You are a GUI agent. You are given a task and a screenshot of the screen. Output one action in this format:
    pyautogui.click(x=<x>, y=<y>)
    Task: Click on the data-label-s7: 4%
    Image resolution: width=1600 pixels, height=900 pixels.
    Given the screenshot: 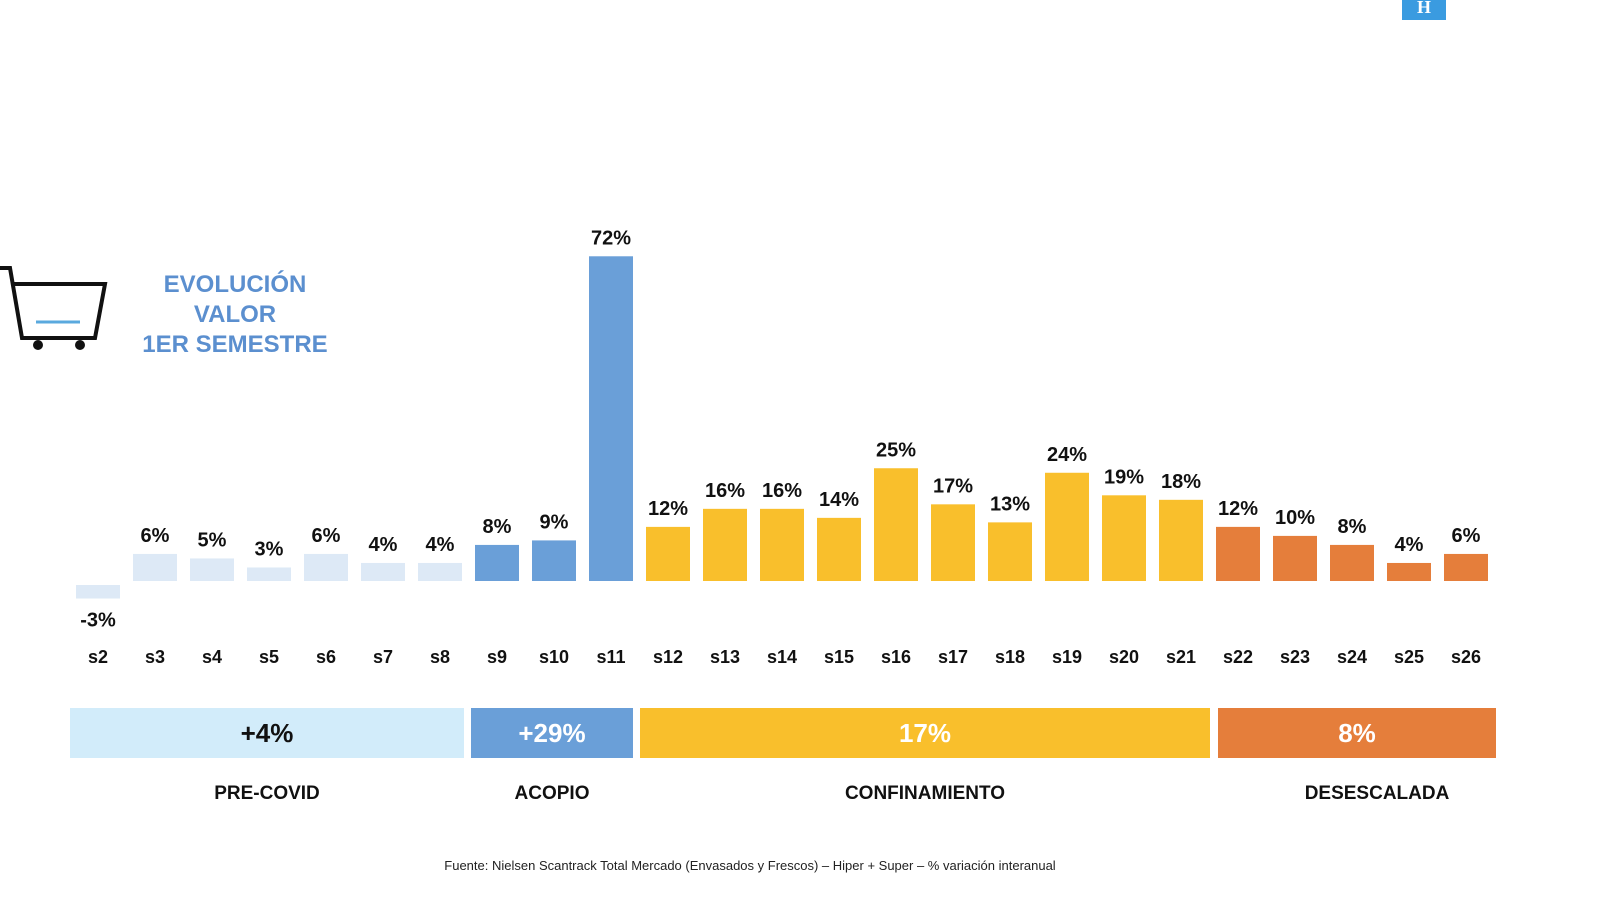 What is the action you would take?
    pyautogui.click(x=383, y=545)
    